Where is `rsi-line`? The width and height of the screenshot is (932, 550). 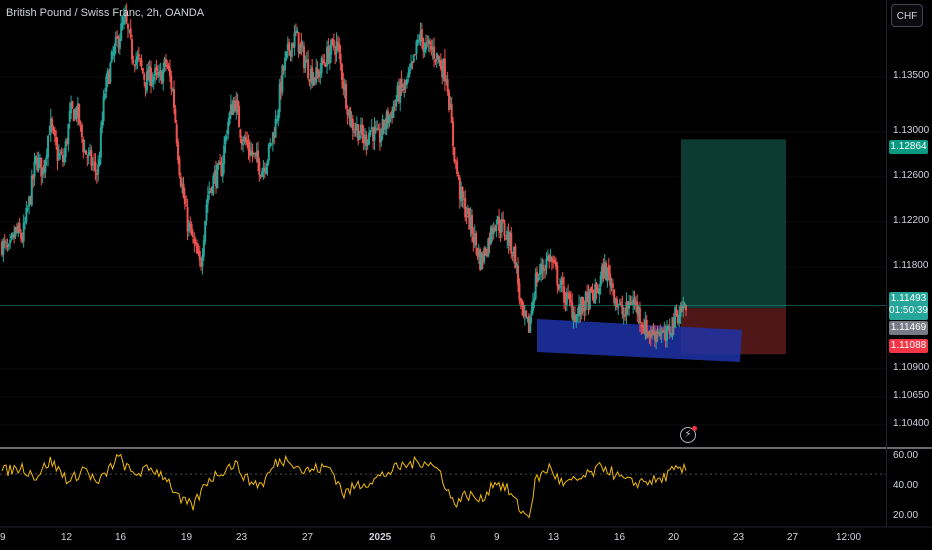
rsi-line is located at coordinates (344, 486).